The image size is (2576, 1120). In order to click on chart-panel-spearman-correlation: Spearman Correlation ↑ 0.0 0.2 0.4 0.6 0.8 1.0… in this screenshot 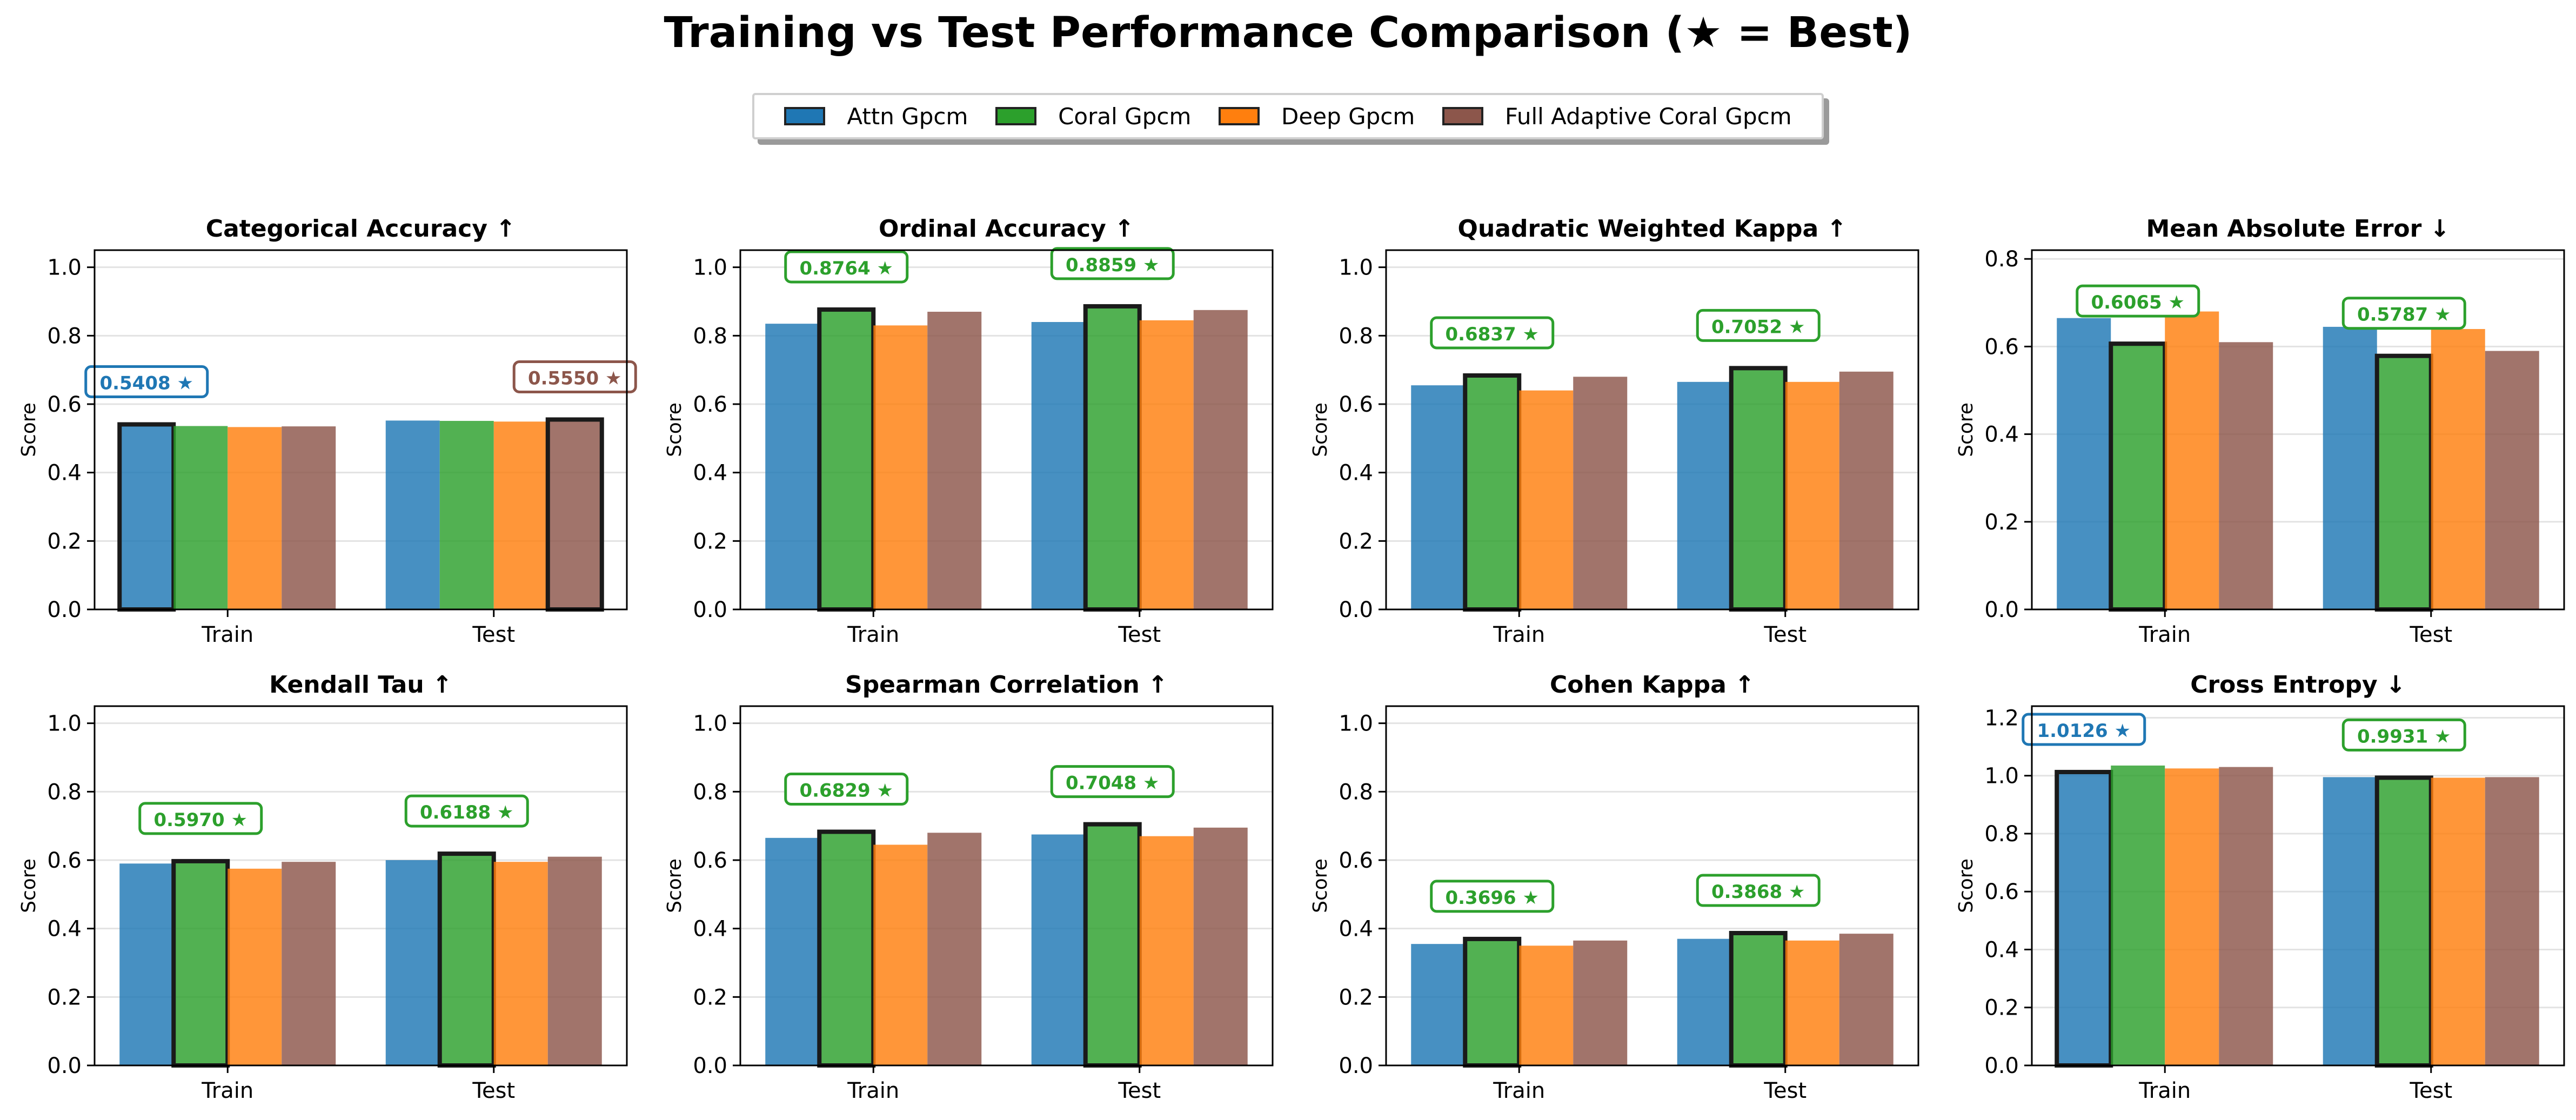, I will do `click(969, 887)`.